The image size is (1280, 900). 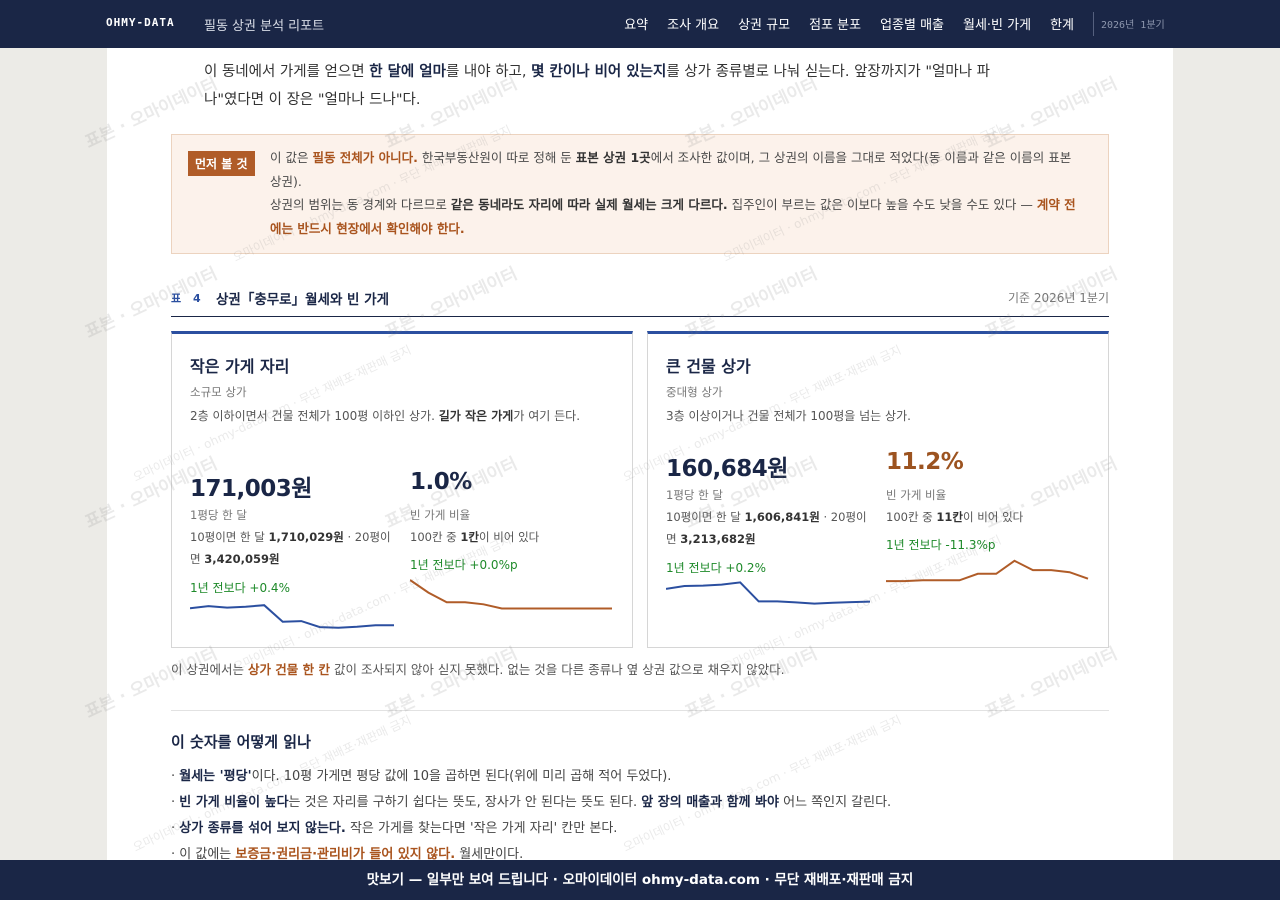 What do you see at coordinates (693, 25) in the screenshot?
I see `nav-item-overview: 조사 개요` at bounding box center [693, 25].